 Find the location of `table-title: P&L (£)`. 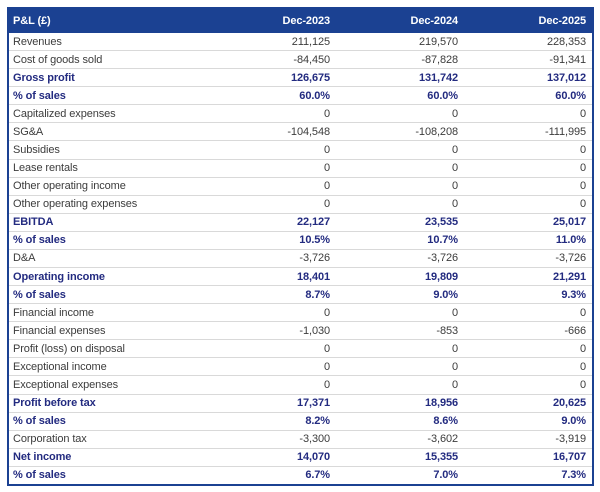

table-title: P&L (£) is located at coordinates (32, 21).